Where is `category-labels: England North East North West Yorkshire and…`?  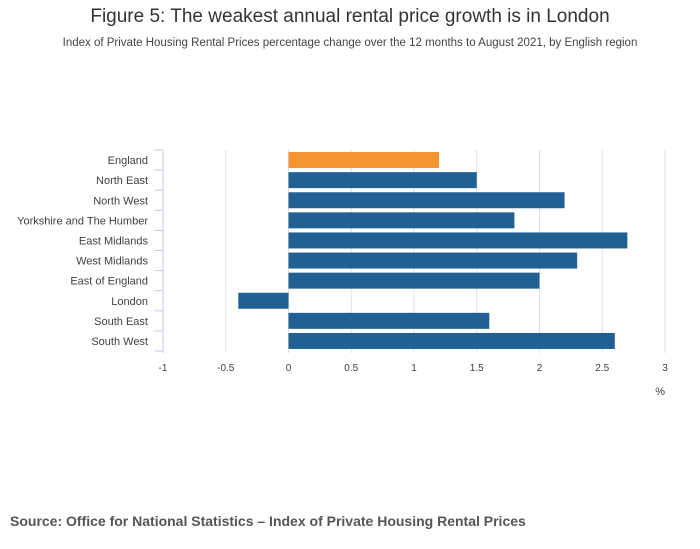
category-labels: England North East North West Yorkshire and… is located at coordinates (82, 251).